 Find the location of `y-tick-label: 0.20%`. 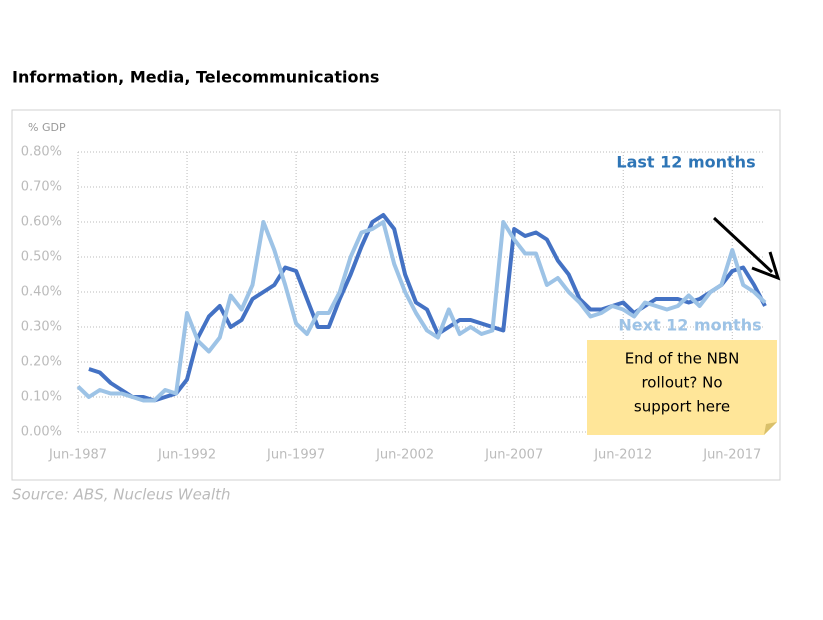

y-tick-label: 0.20% is located at coordinates (41, 362).